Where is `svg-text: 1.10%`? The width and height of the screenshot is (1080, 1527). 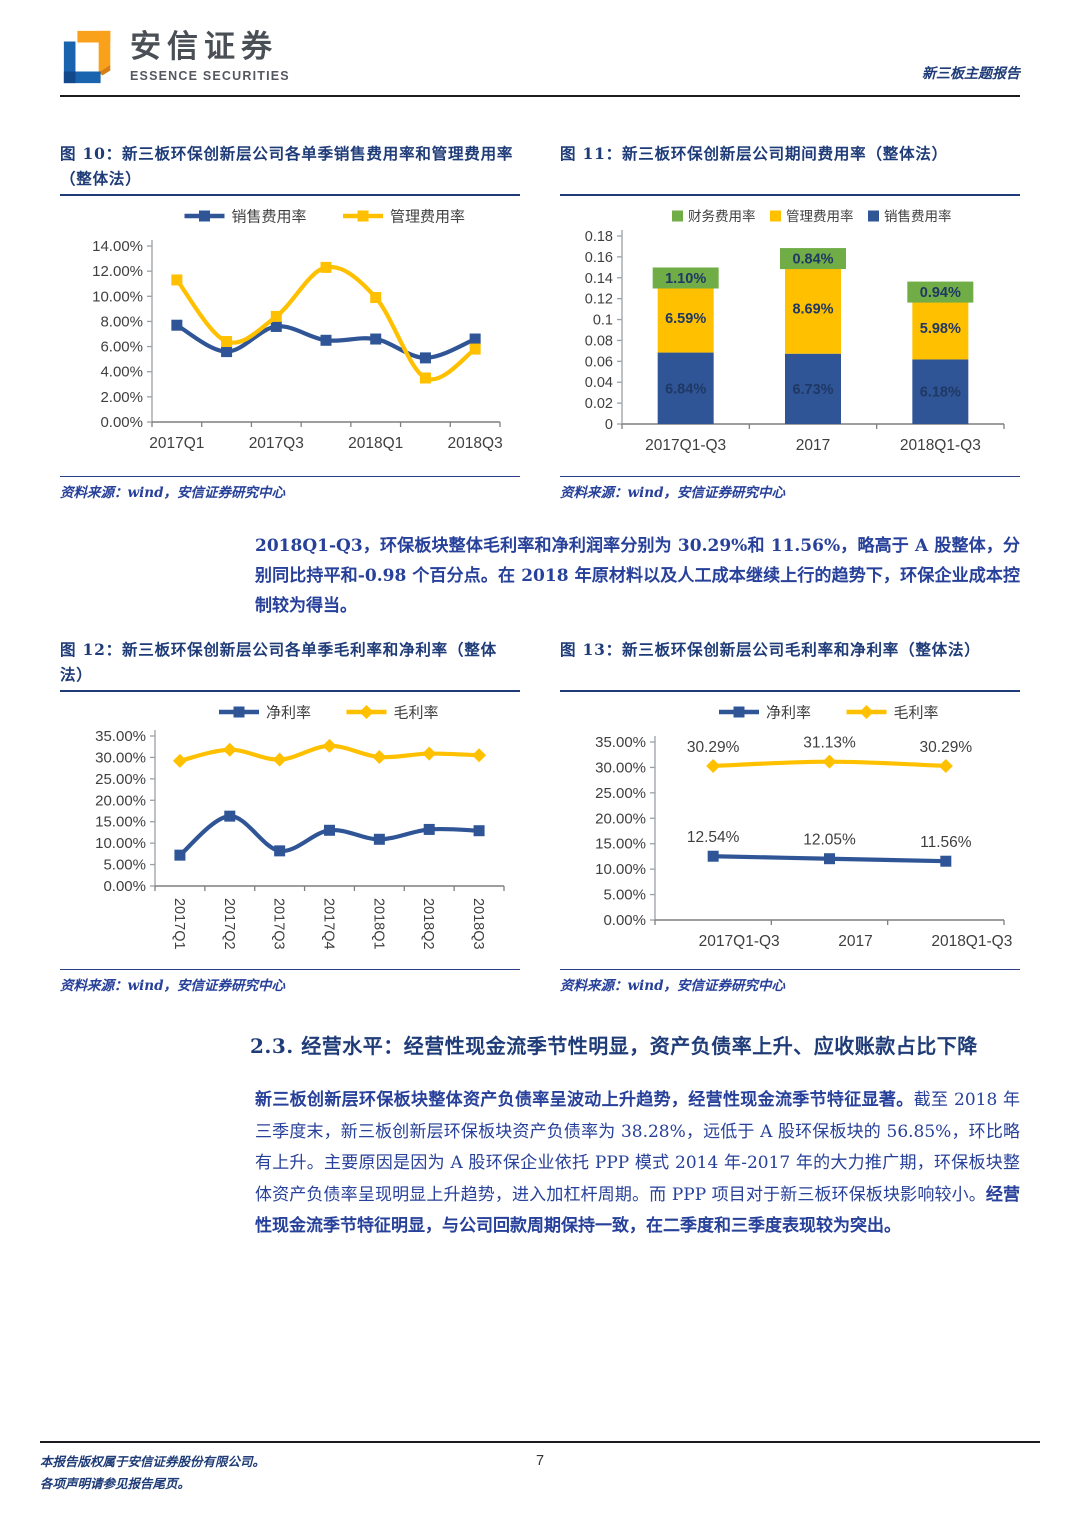 svg-text: 1.10% is located at coordinates (685, 279).